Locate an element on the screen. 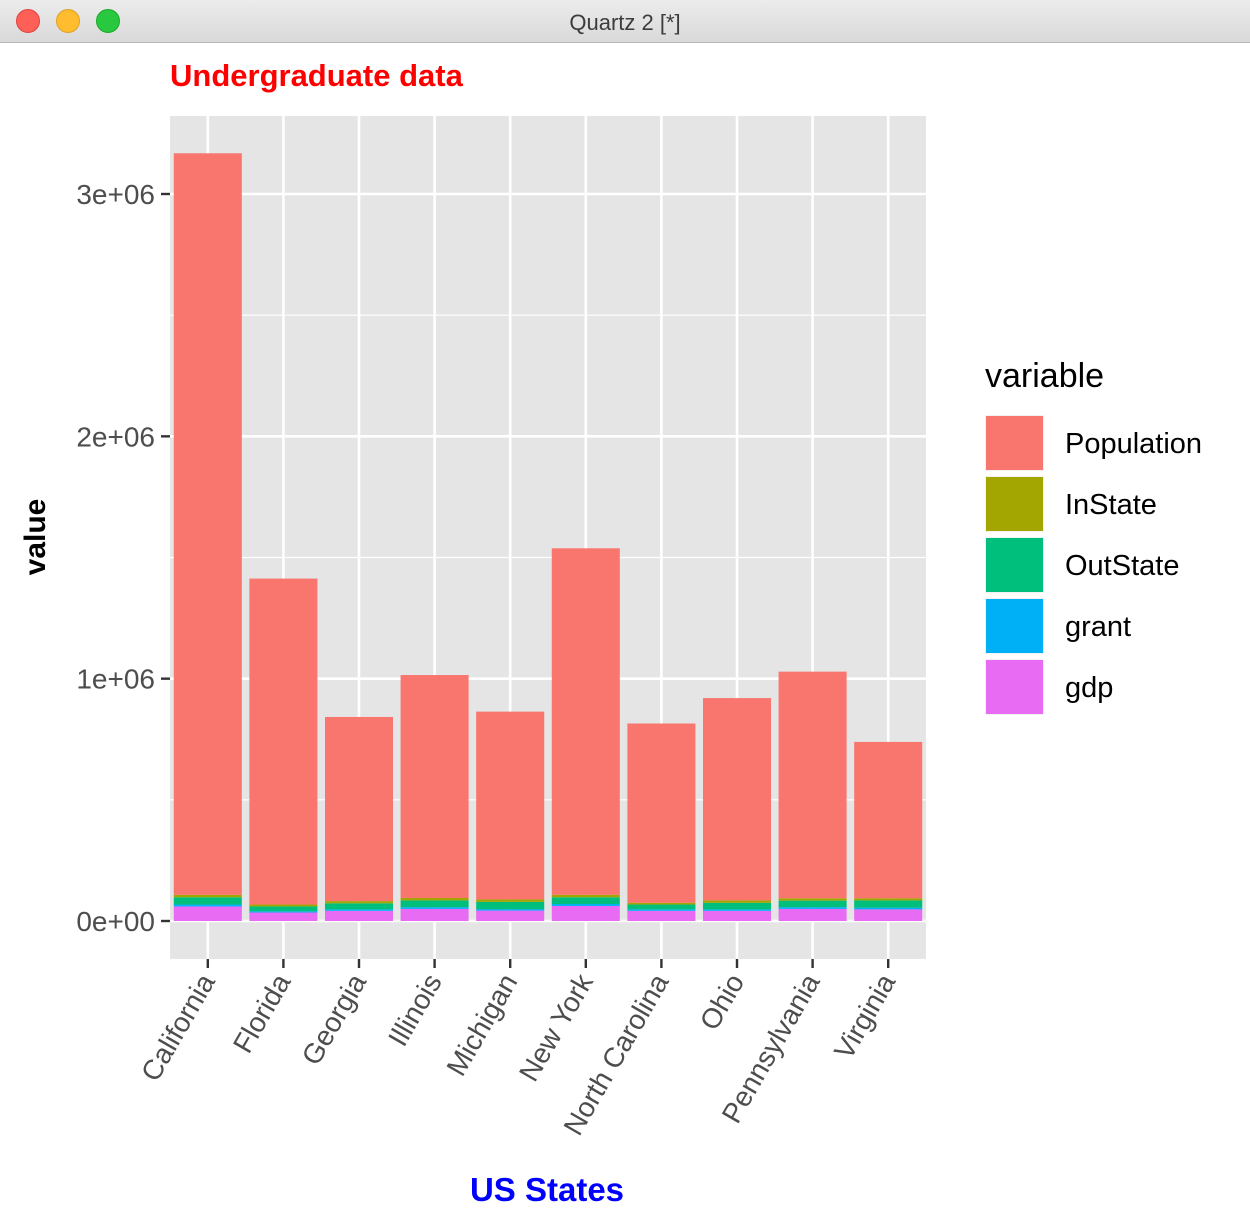 This screenshot has height=1222, width=1250. bar-segment-population-ohio is located at coordinates (737, 799).